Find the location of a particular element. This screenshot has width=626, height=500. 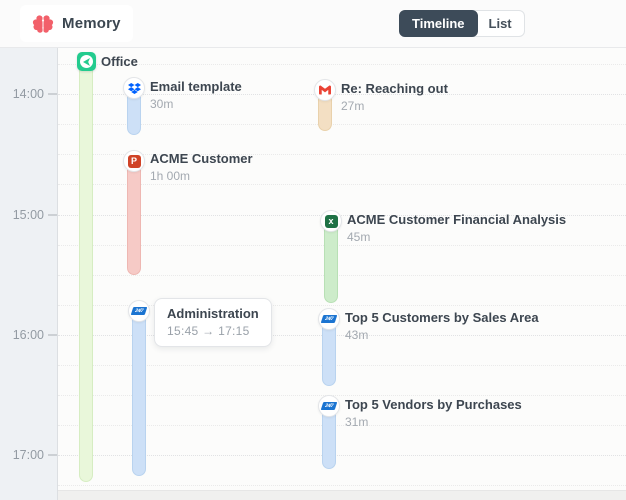

entry-title: Email template is located at coordinates (196, 86).